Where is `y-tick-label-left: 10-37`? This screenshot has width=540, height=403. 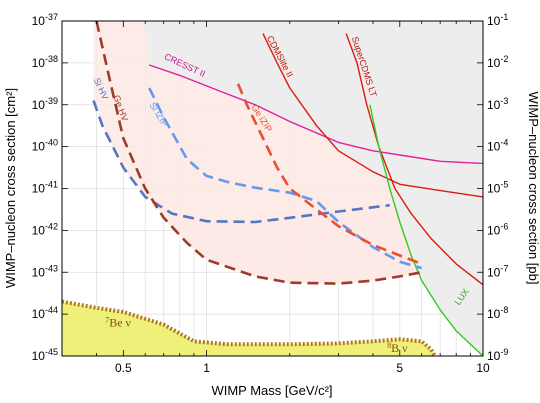
y-tick-label-left: 10-37 is located at coordinates (45, 20).